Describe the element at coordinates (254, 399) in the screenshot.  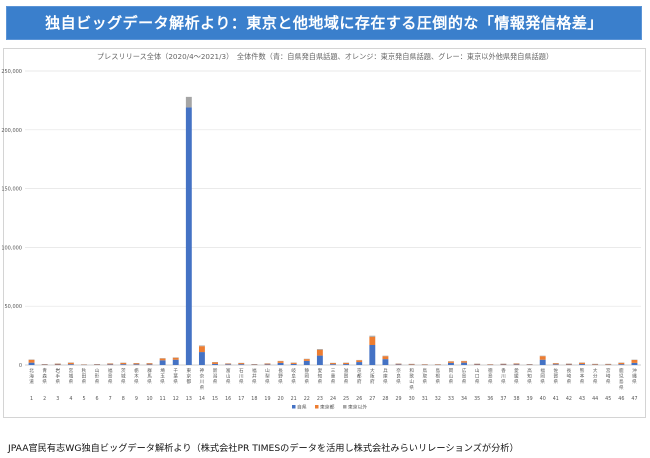
I see `x-tick-label: 18` at that location.